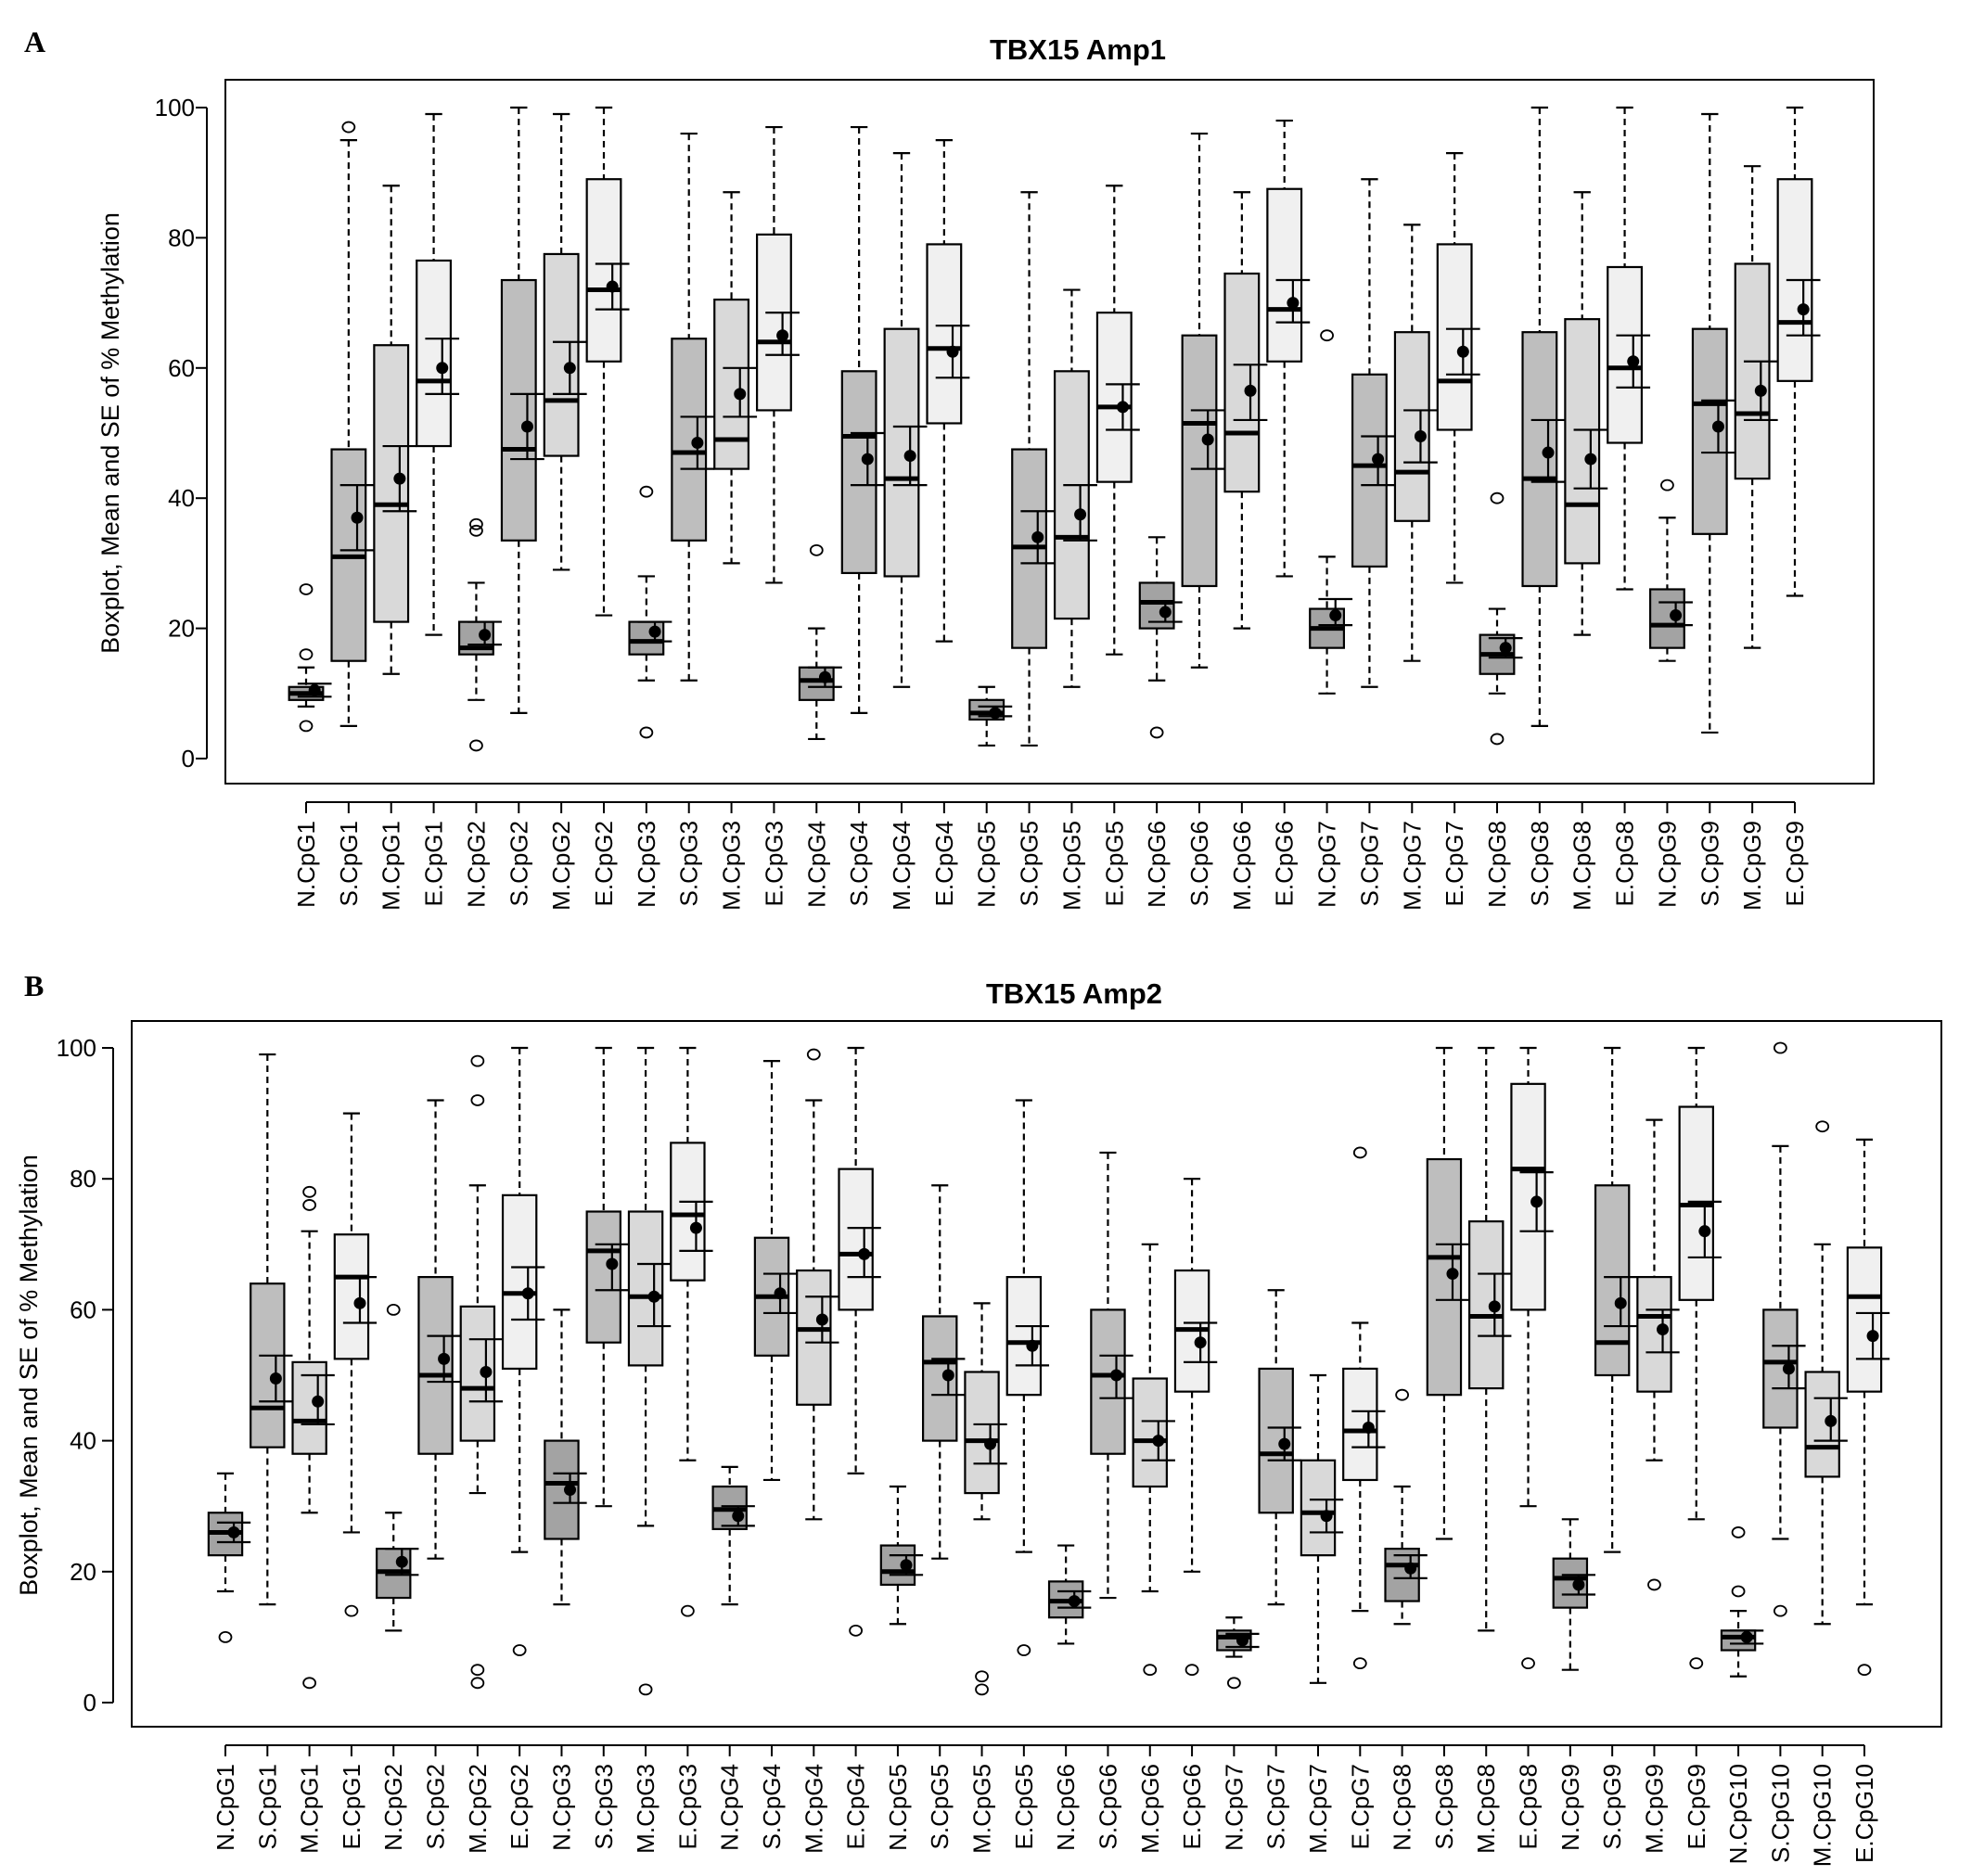  What do you see at coordinates (1780, 1813) in the screenshot?
I see `x-tick-label: S.CpG10` at bounding box center [1780, 1813].